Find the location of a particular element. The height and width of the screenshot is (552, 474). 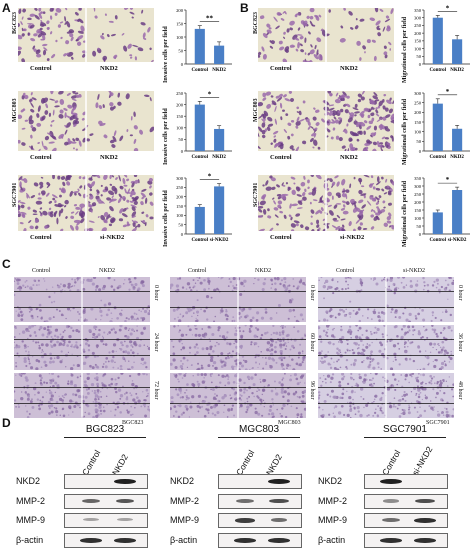

bar-chart: 0 50 100 150 200 Control NKD2 ** is located at coordinates (203, 39).